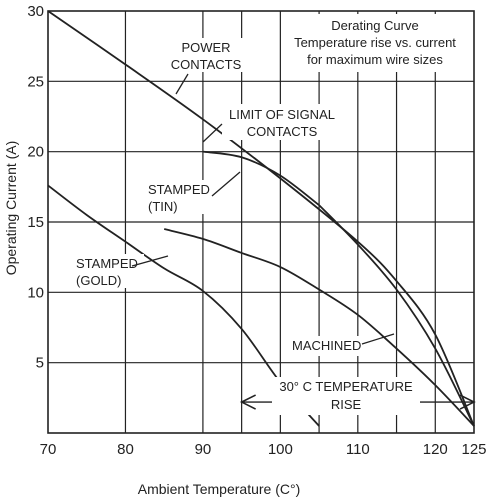  Describe the element at coordinates (107, 263) in the screenshot. I see `annotation-gold-line-1: STAMPED` at that location.